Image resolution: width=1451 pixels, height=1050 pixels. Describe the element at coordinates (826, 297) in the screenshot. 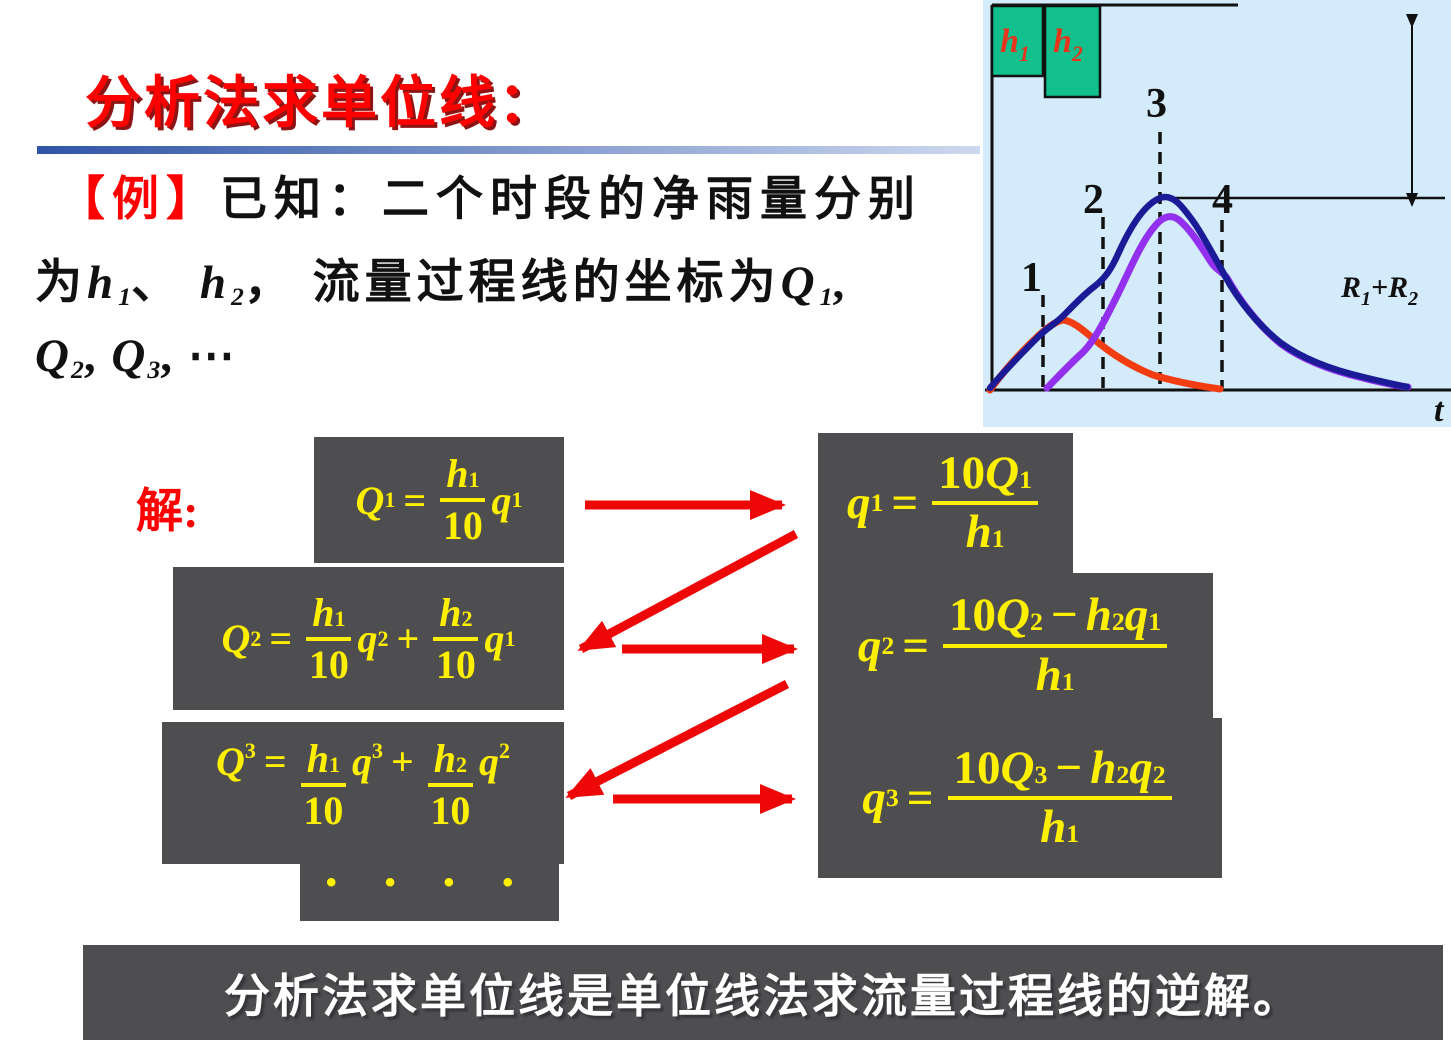

I see `var-Q1-sub: 1` at that location.